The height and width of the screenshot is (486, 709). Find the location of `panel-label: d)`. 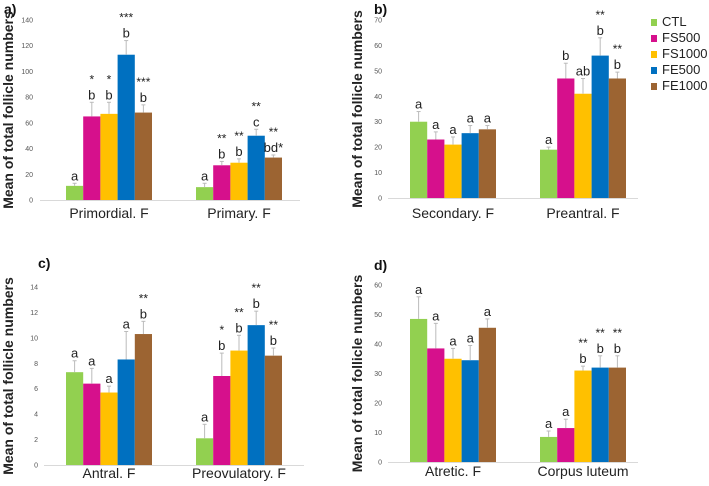

panel-label: d) is located at coordinates (380, 265).